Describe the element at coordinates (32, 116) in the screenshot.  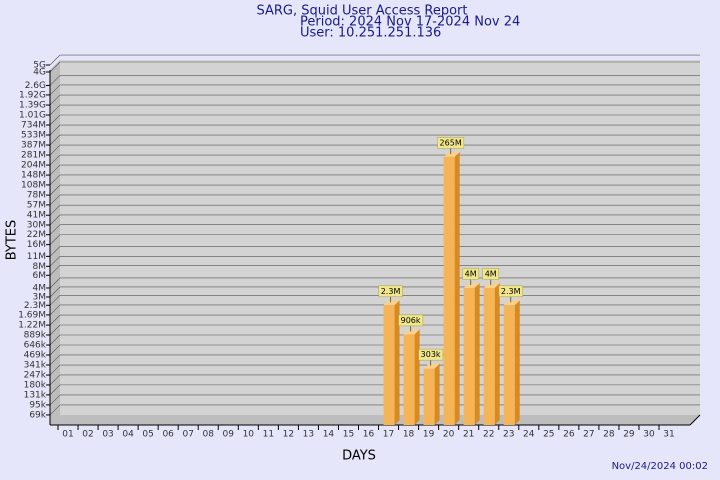
I see `y-tick-label: 1.01G` at that location.